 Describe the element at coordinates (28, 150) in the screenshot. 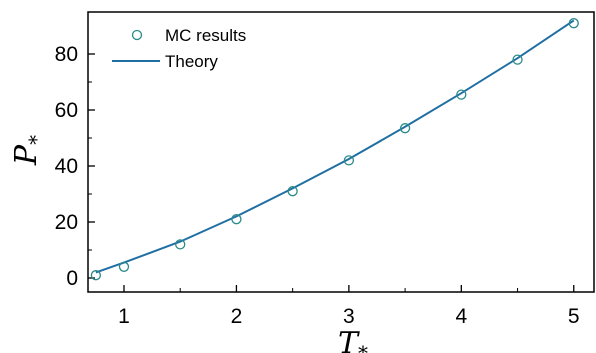

I see `y-axis-label: P*` at that location.